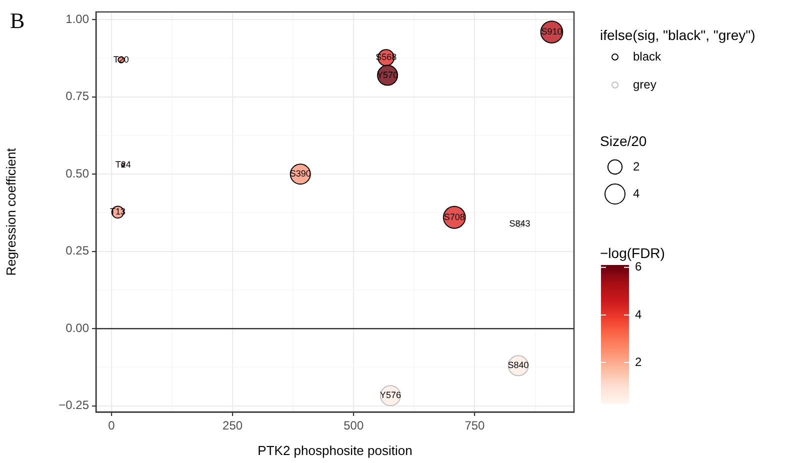 The height and width of the screenshot is (463, 799). What do you see at coordinates (78, 251) in the screenshot?
I see `y-tick-label: 0.25` at bounding box center [78, 251].